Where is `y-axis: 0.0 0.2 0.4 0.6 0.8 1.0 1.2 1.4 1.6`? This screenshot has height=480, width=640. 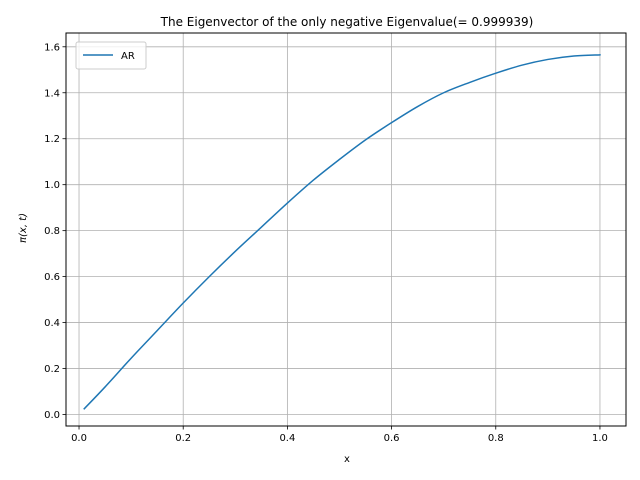
y-axis: 0.0 0.2 0.4 0.6 0.8 1.0 1.2 1.4 1.6 is located at coordinates (55, 231).